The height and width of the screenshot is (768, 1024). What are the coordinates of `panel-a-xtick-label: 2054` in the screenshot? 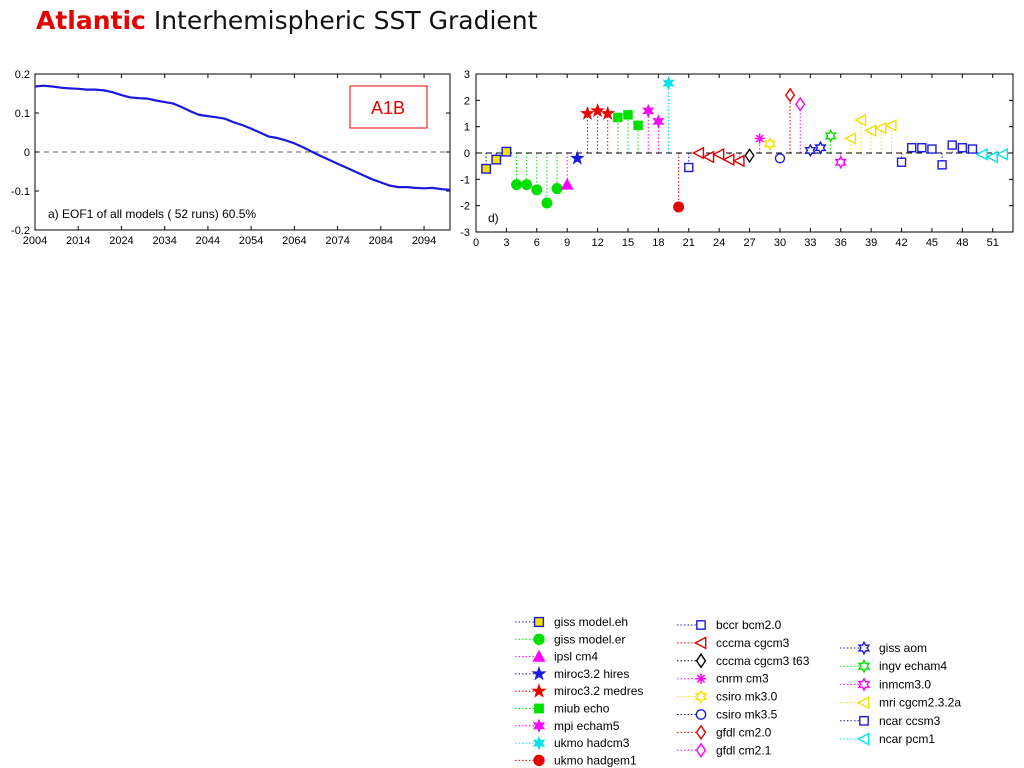 It's located at (251, 241).